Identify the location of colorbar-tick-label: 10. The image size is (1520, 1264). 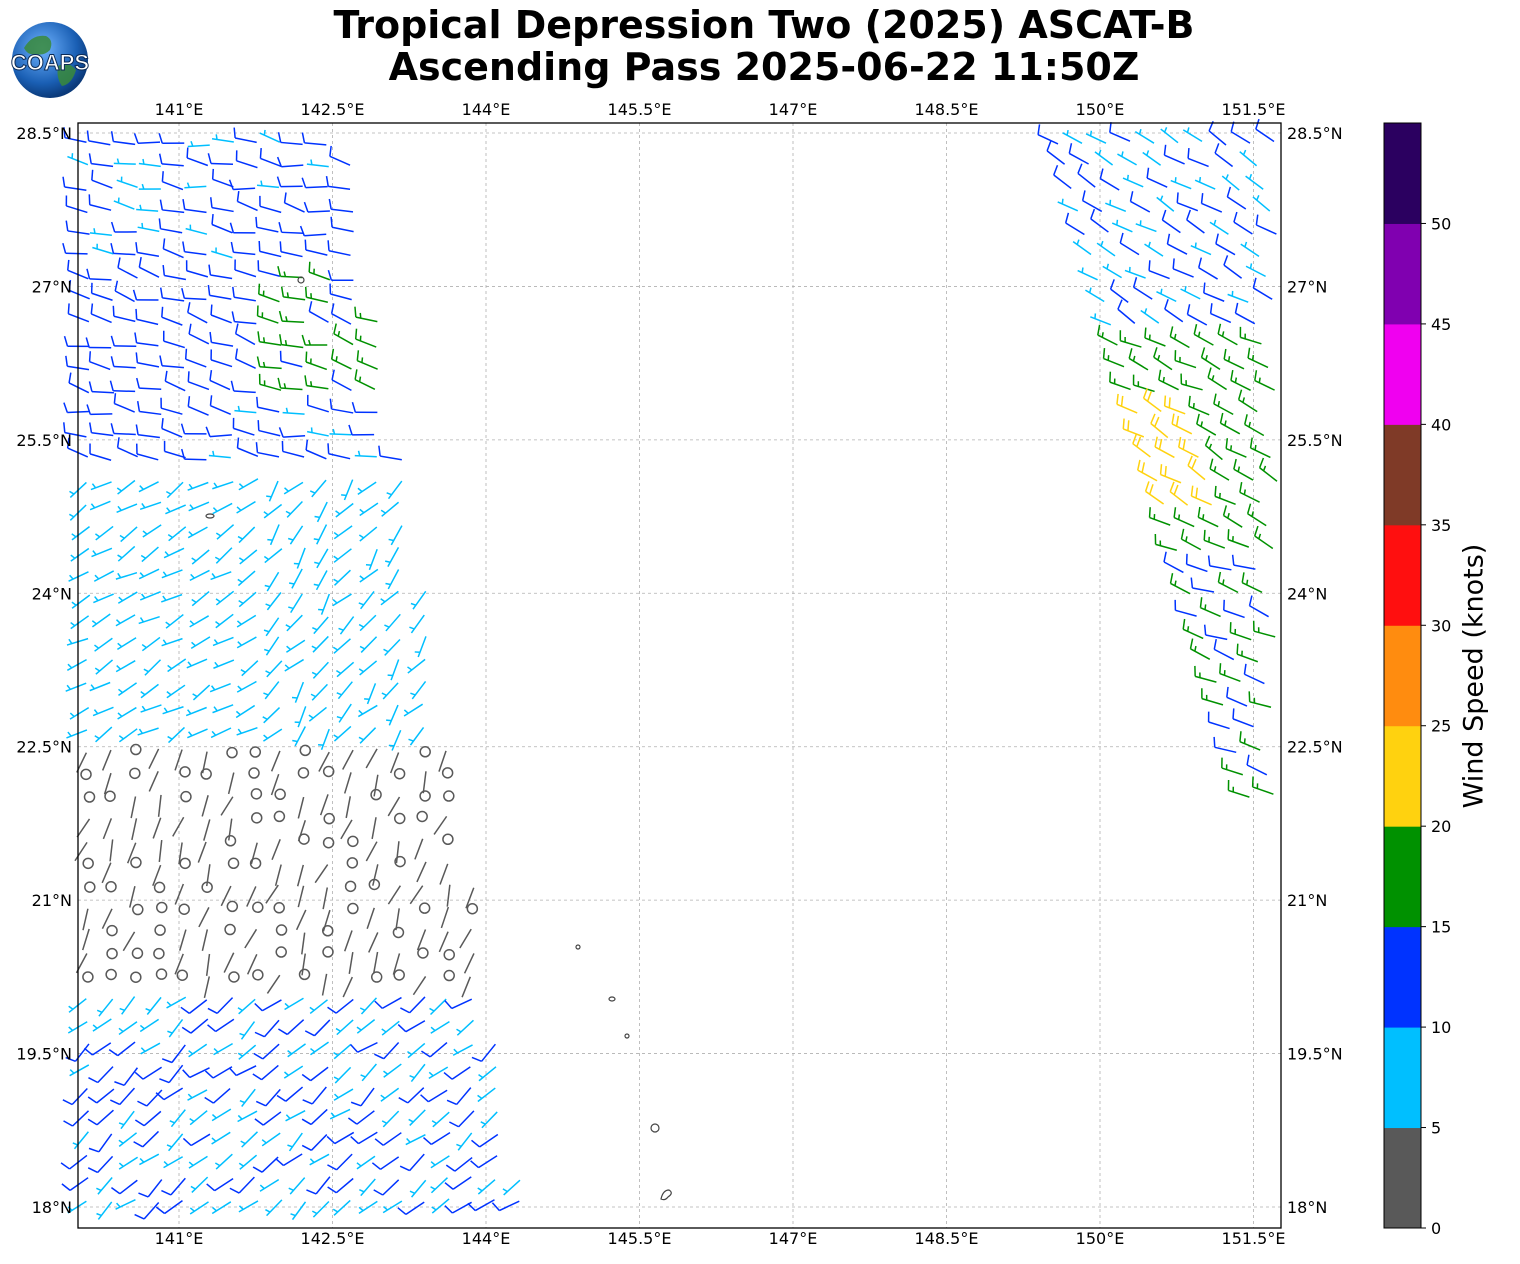
(1441, 1027).